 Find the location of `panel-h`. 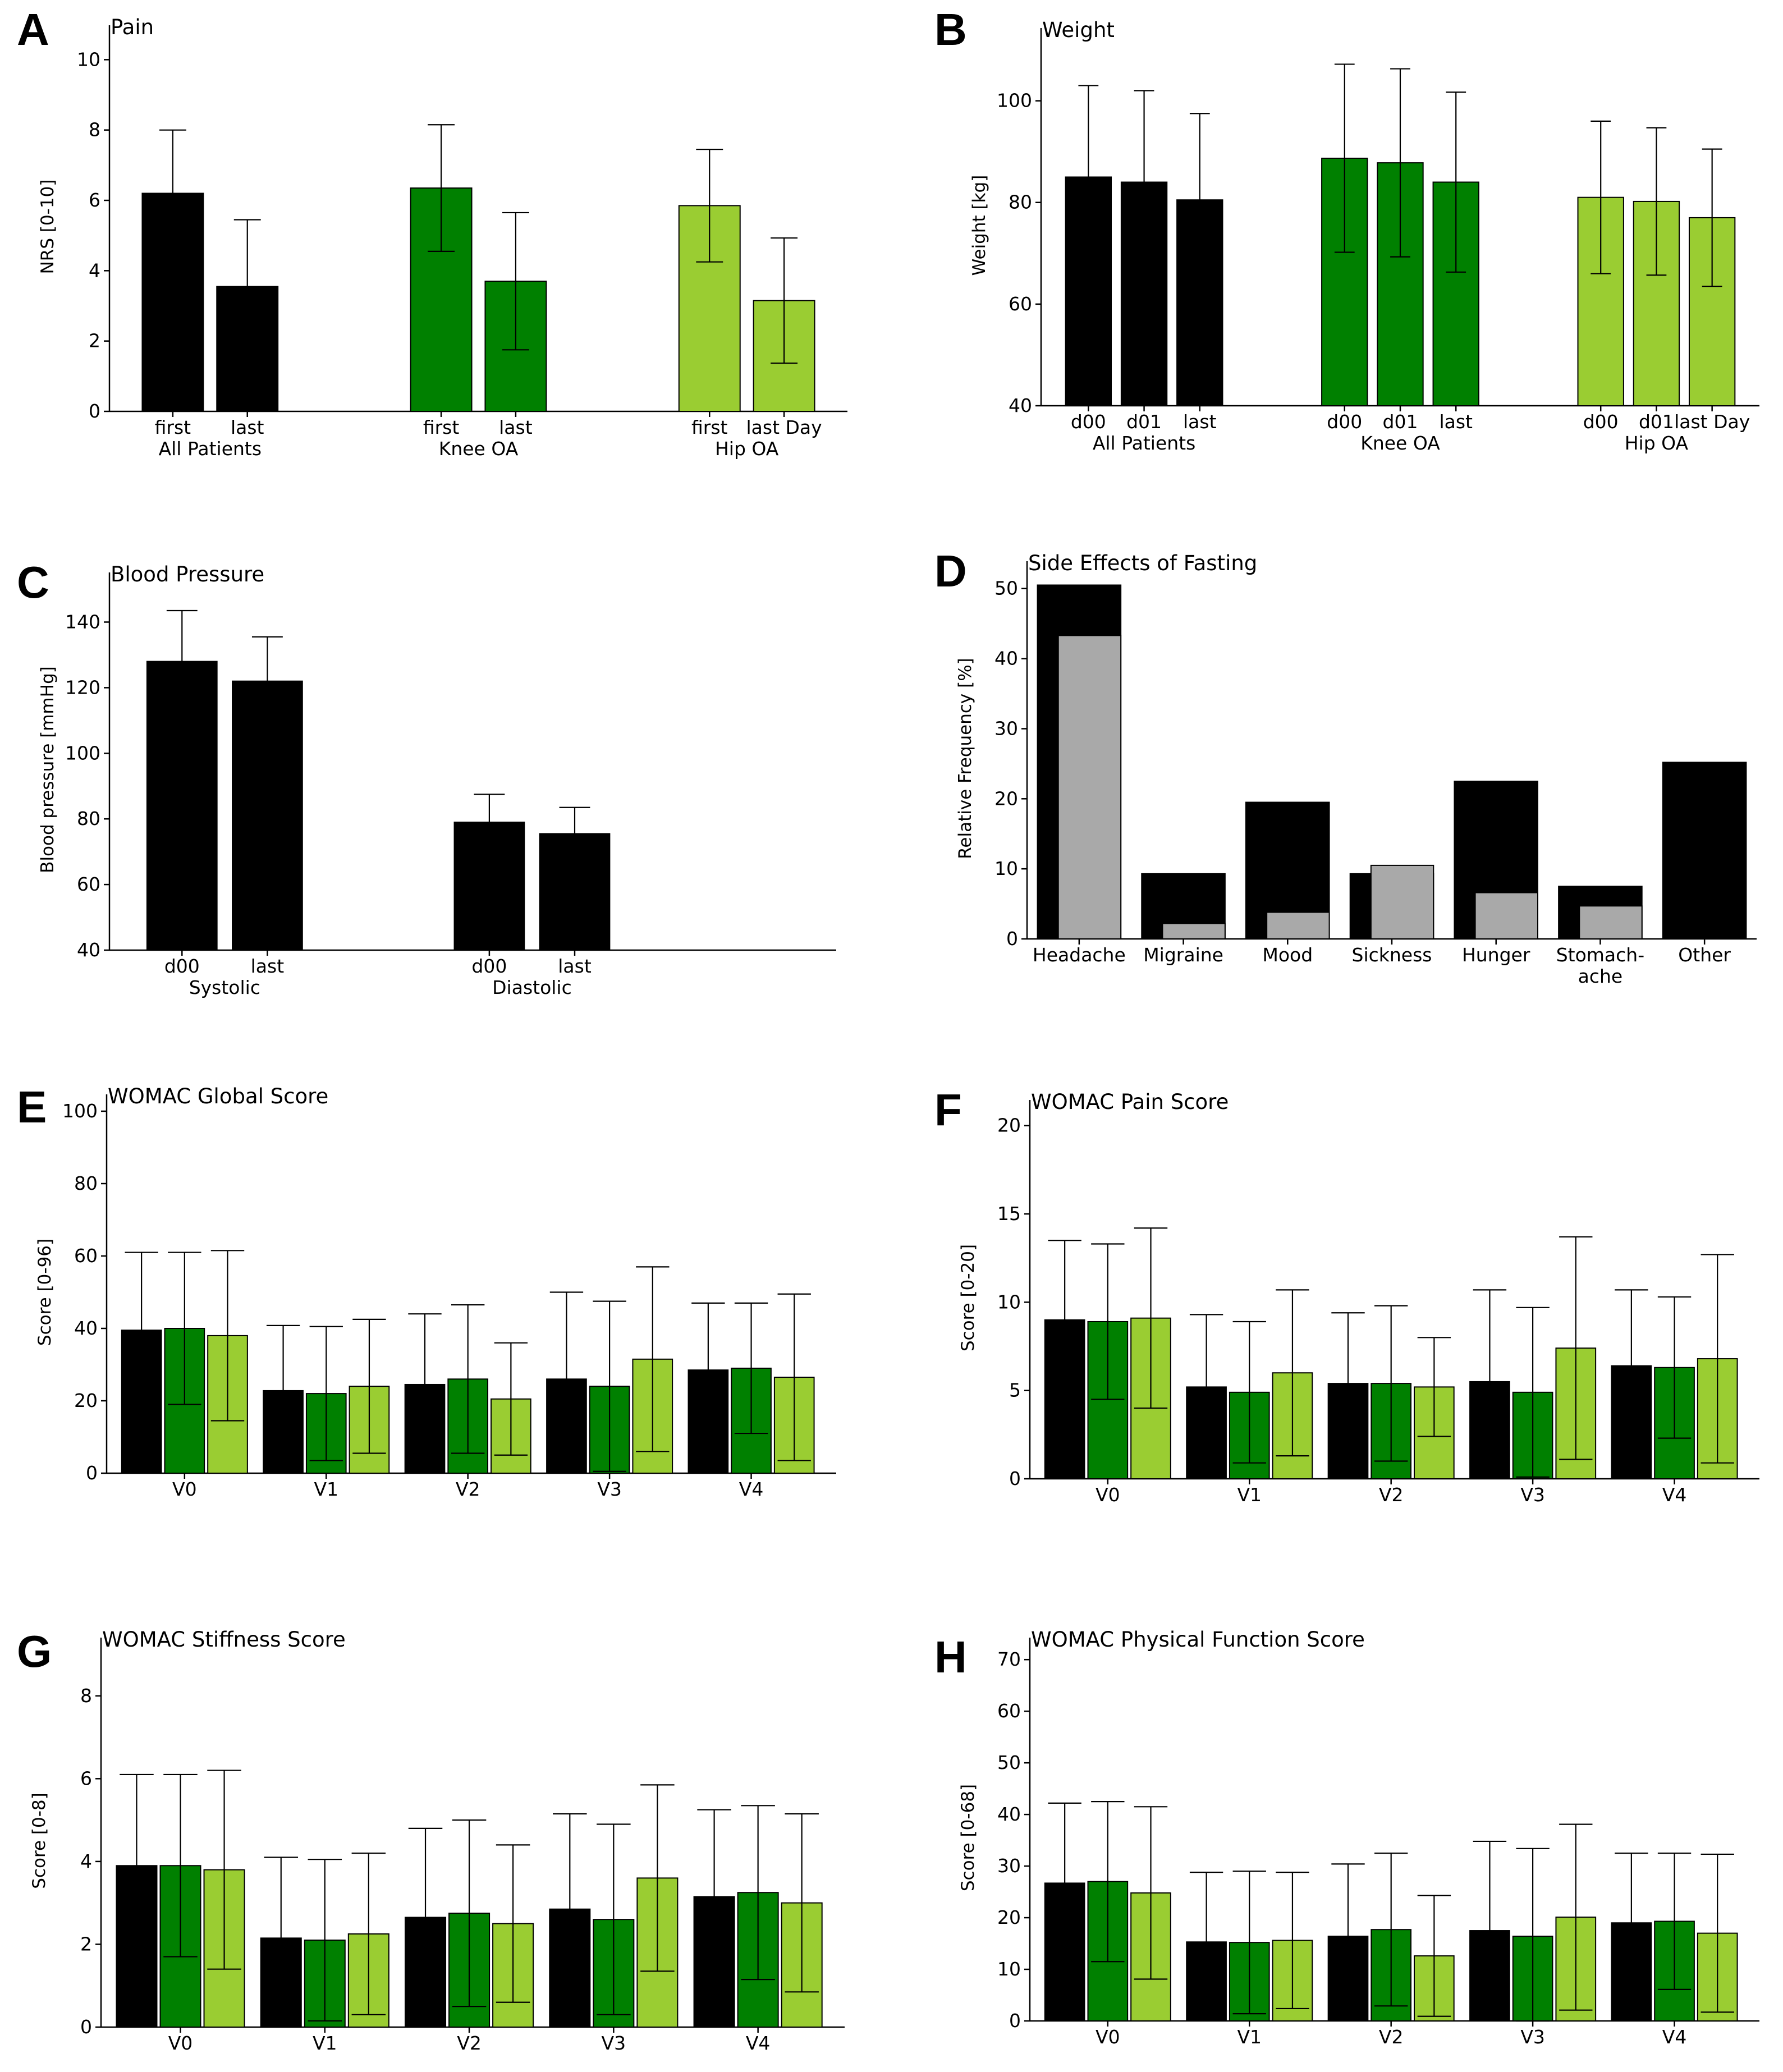

panel-h is located at coordinates (1391, 1832).